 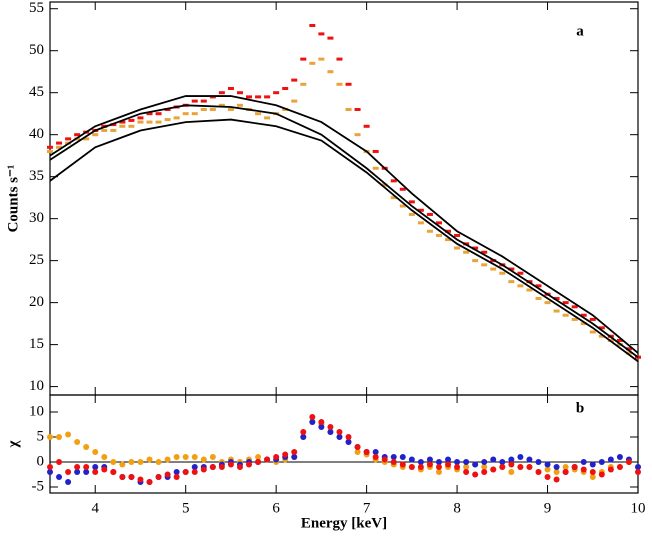 I want to click on x-axis-label: Energy [keV], so click(x=344, y=523).